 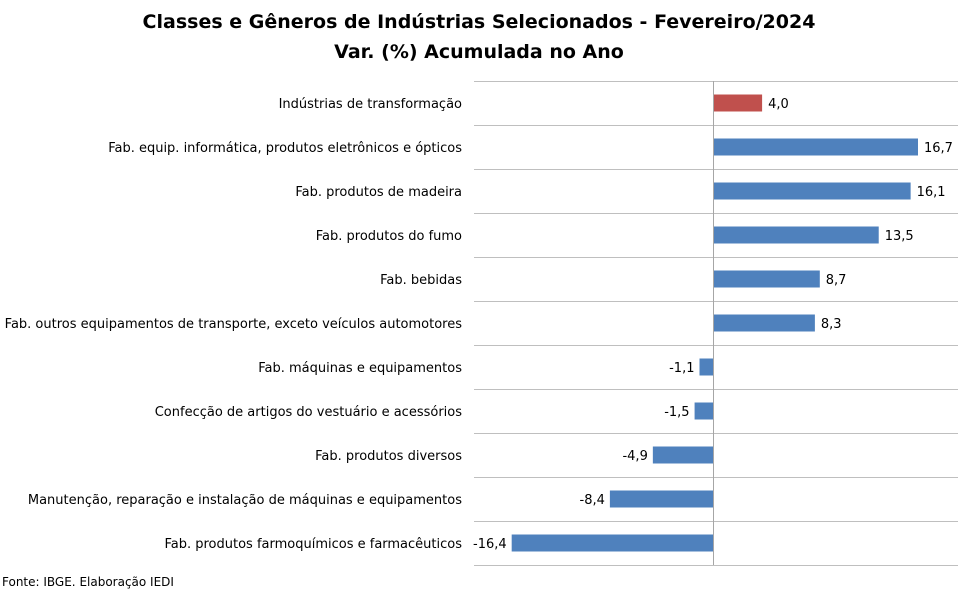 What do you see at coordinates (778, 104) in the screenshot?
I see `data-label: 4,0` at bounding box center [778, 104].